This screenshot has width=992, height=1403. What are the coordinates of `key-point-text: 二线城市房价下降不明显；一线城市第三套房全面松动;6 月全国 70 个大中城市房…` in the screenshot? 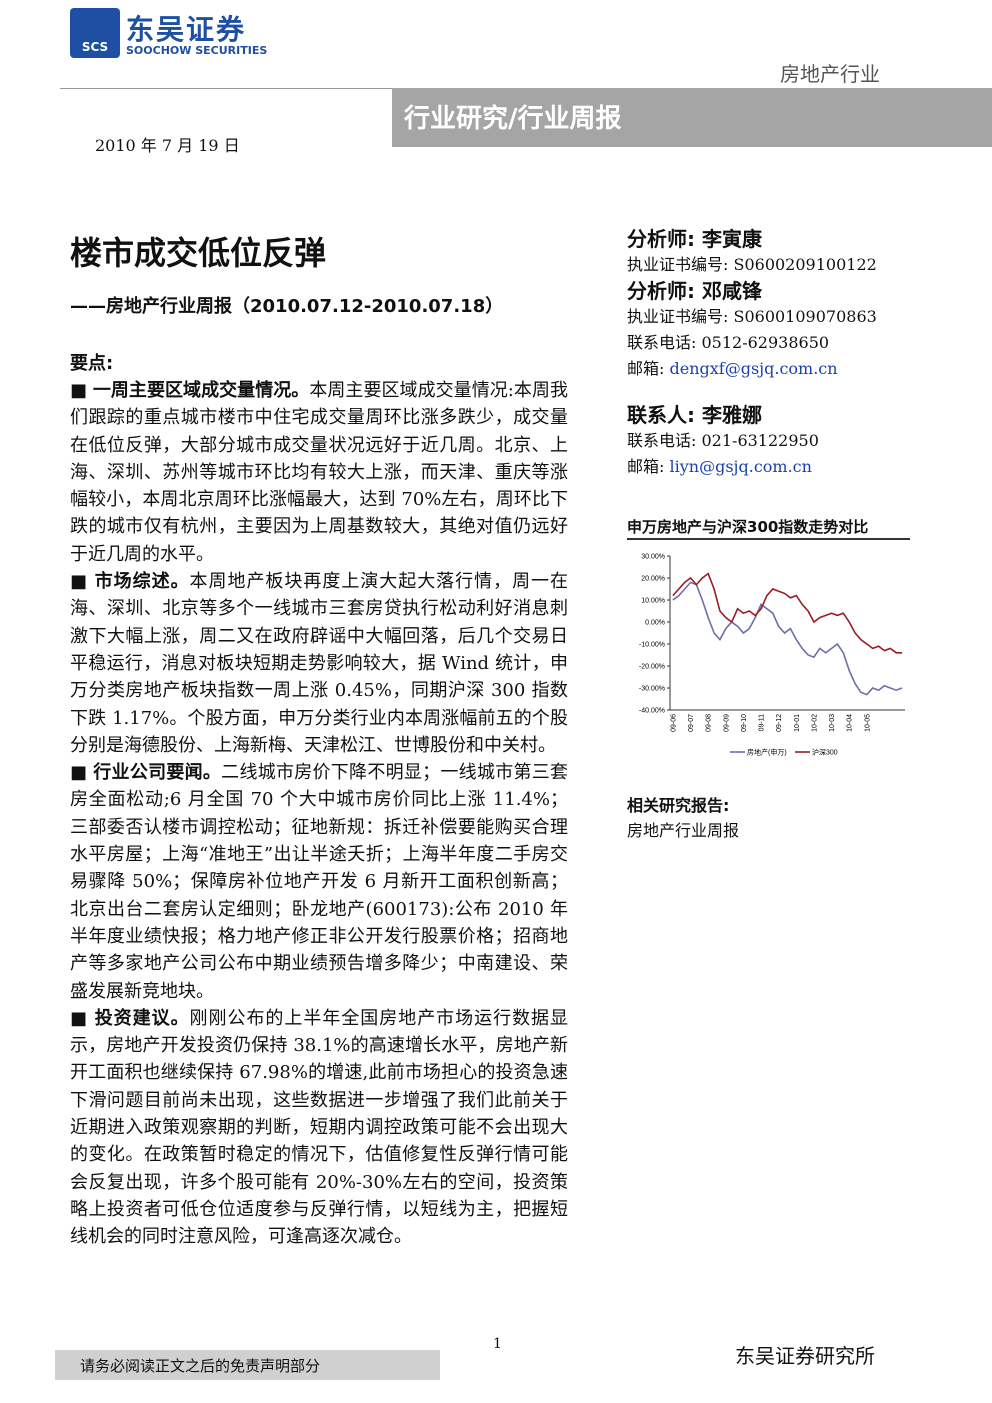 It's located at (319, 882).